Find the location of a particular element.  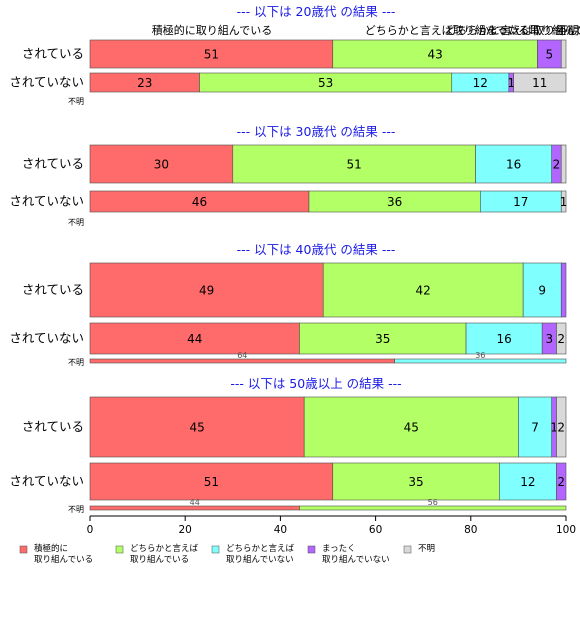

x-tick-label: 40 is located at coordinates (280, 530).